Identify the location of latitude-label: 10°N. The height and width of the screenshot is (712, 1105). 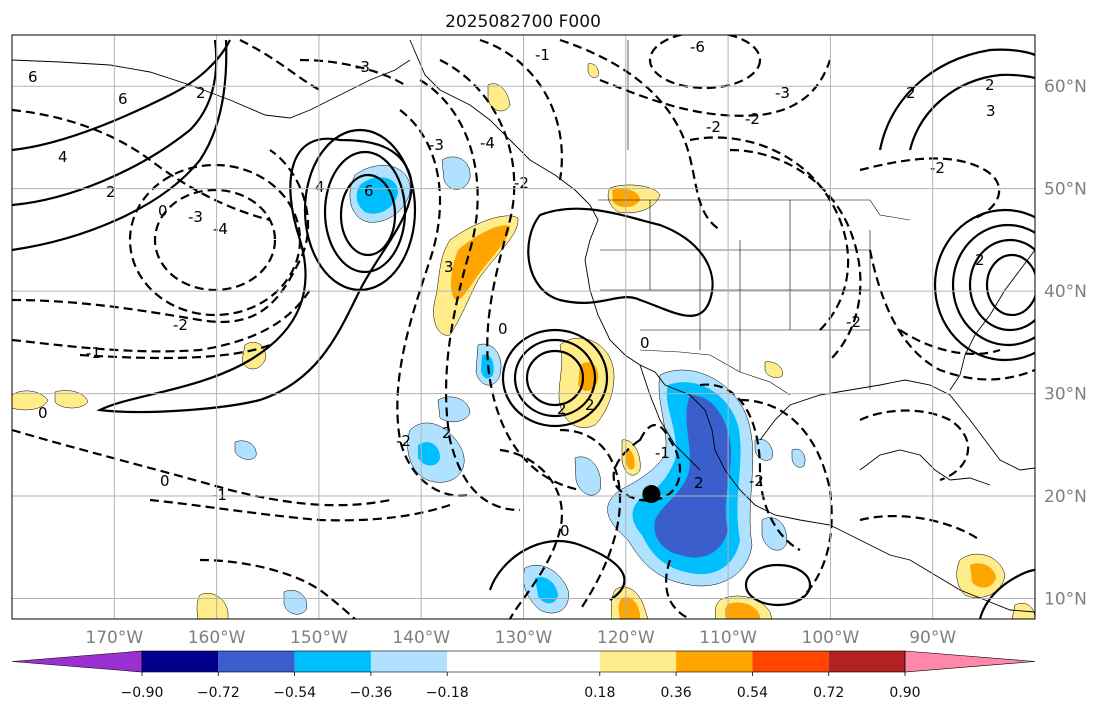
(1065, 600).